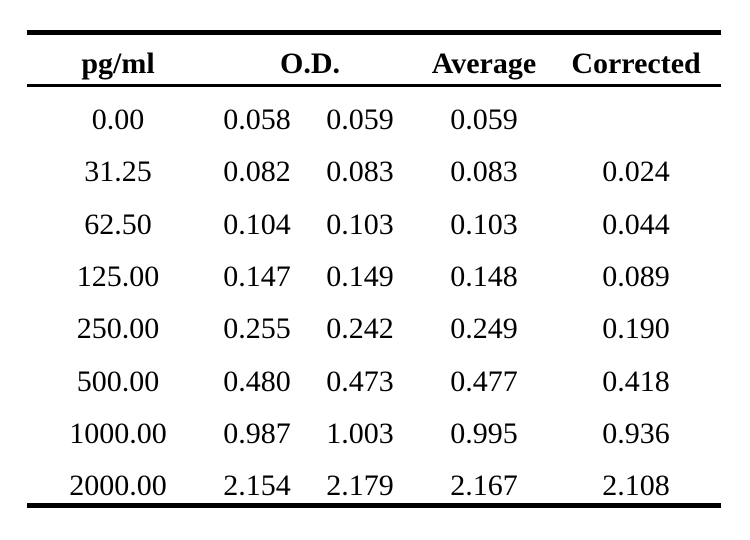 This screenshot has height=540, width=750. I want to click on cell-average: 0.103, so click(484, 224).